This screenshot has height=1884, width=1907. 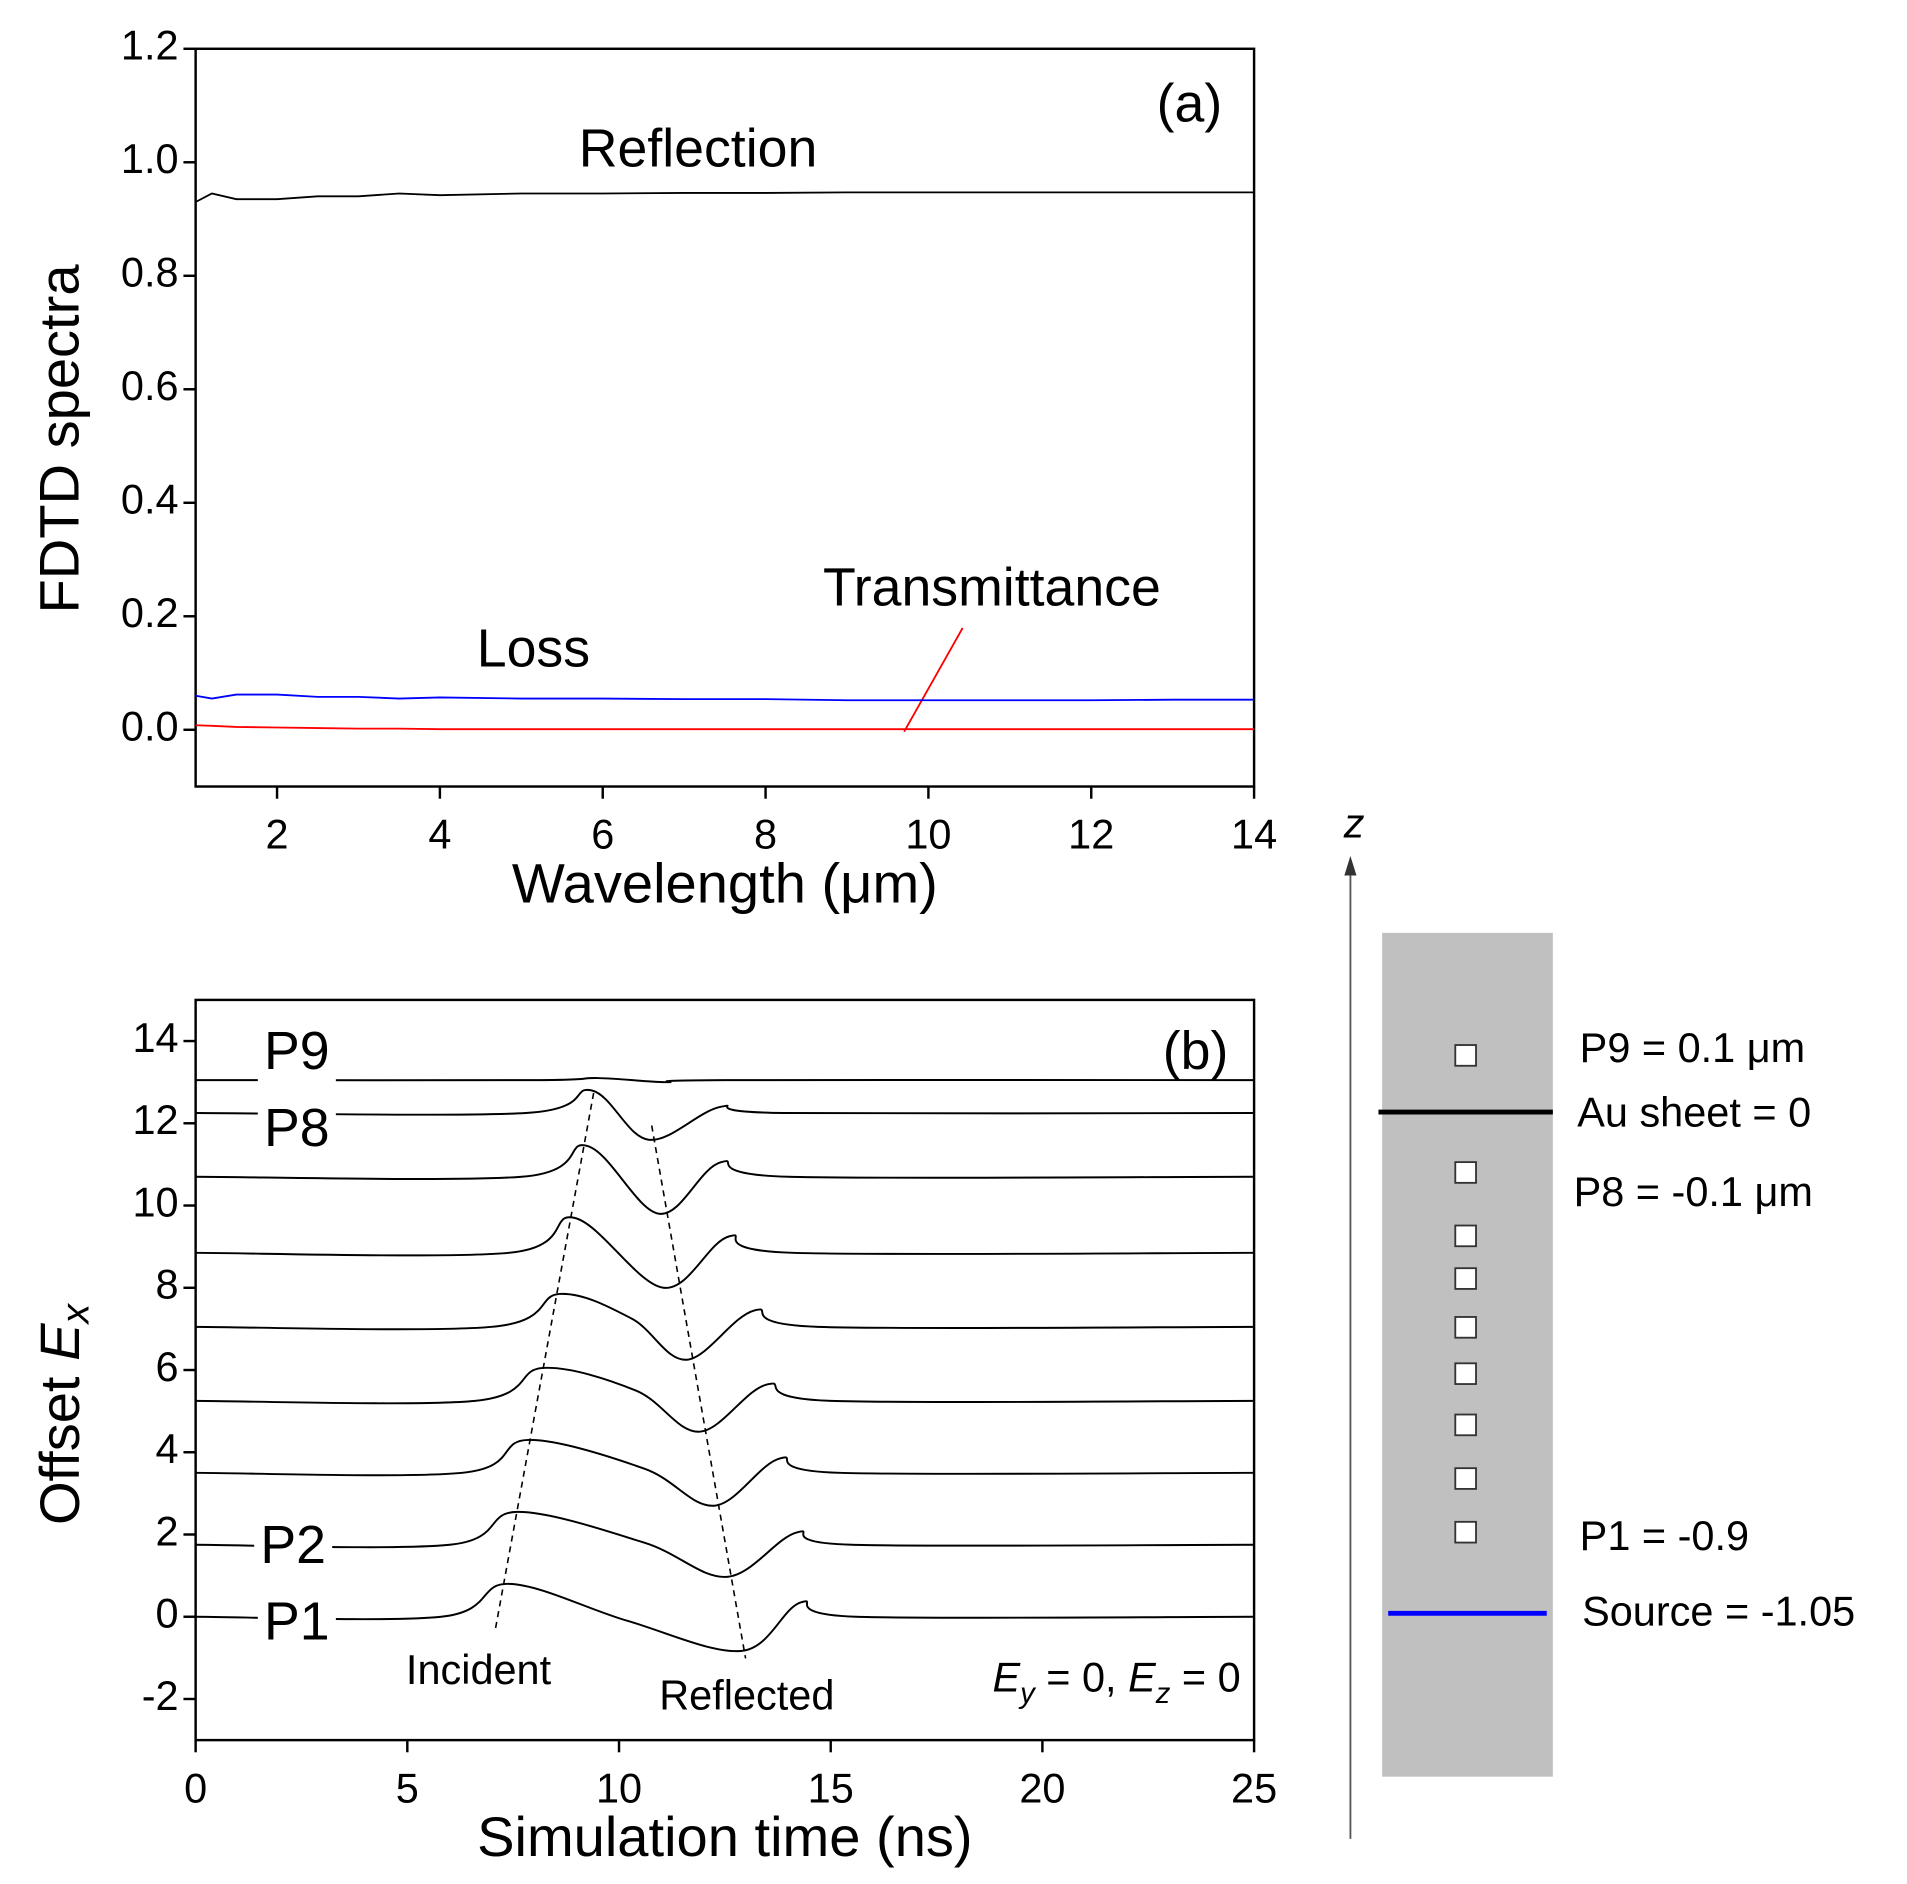 I want to click on annotation: Incident, so click(x=479, y=1669).